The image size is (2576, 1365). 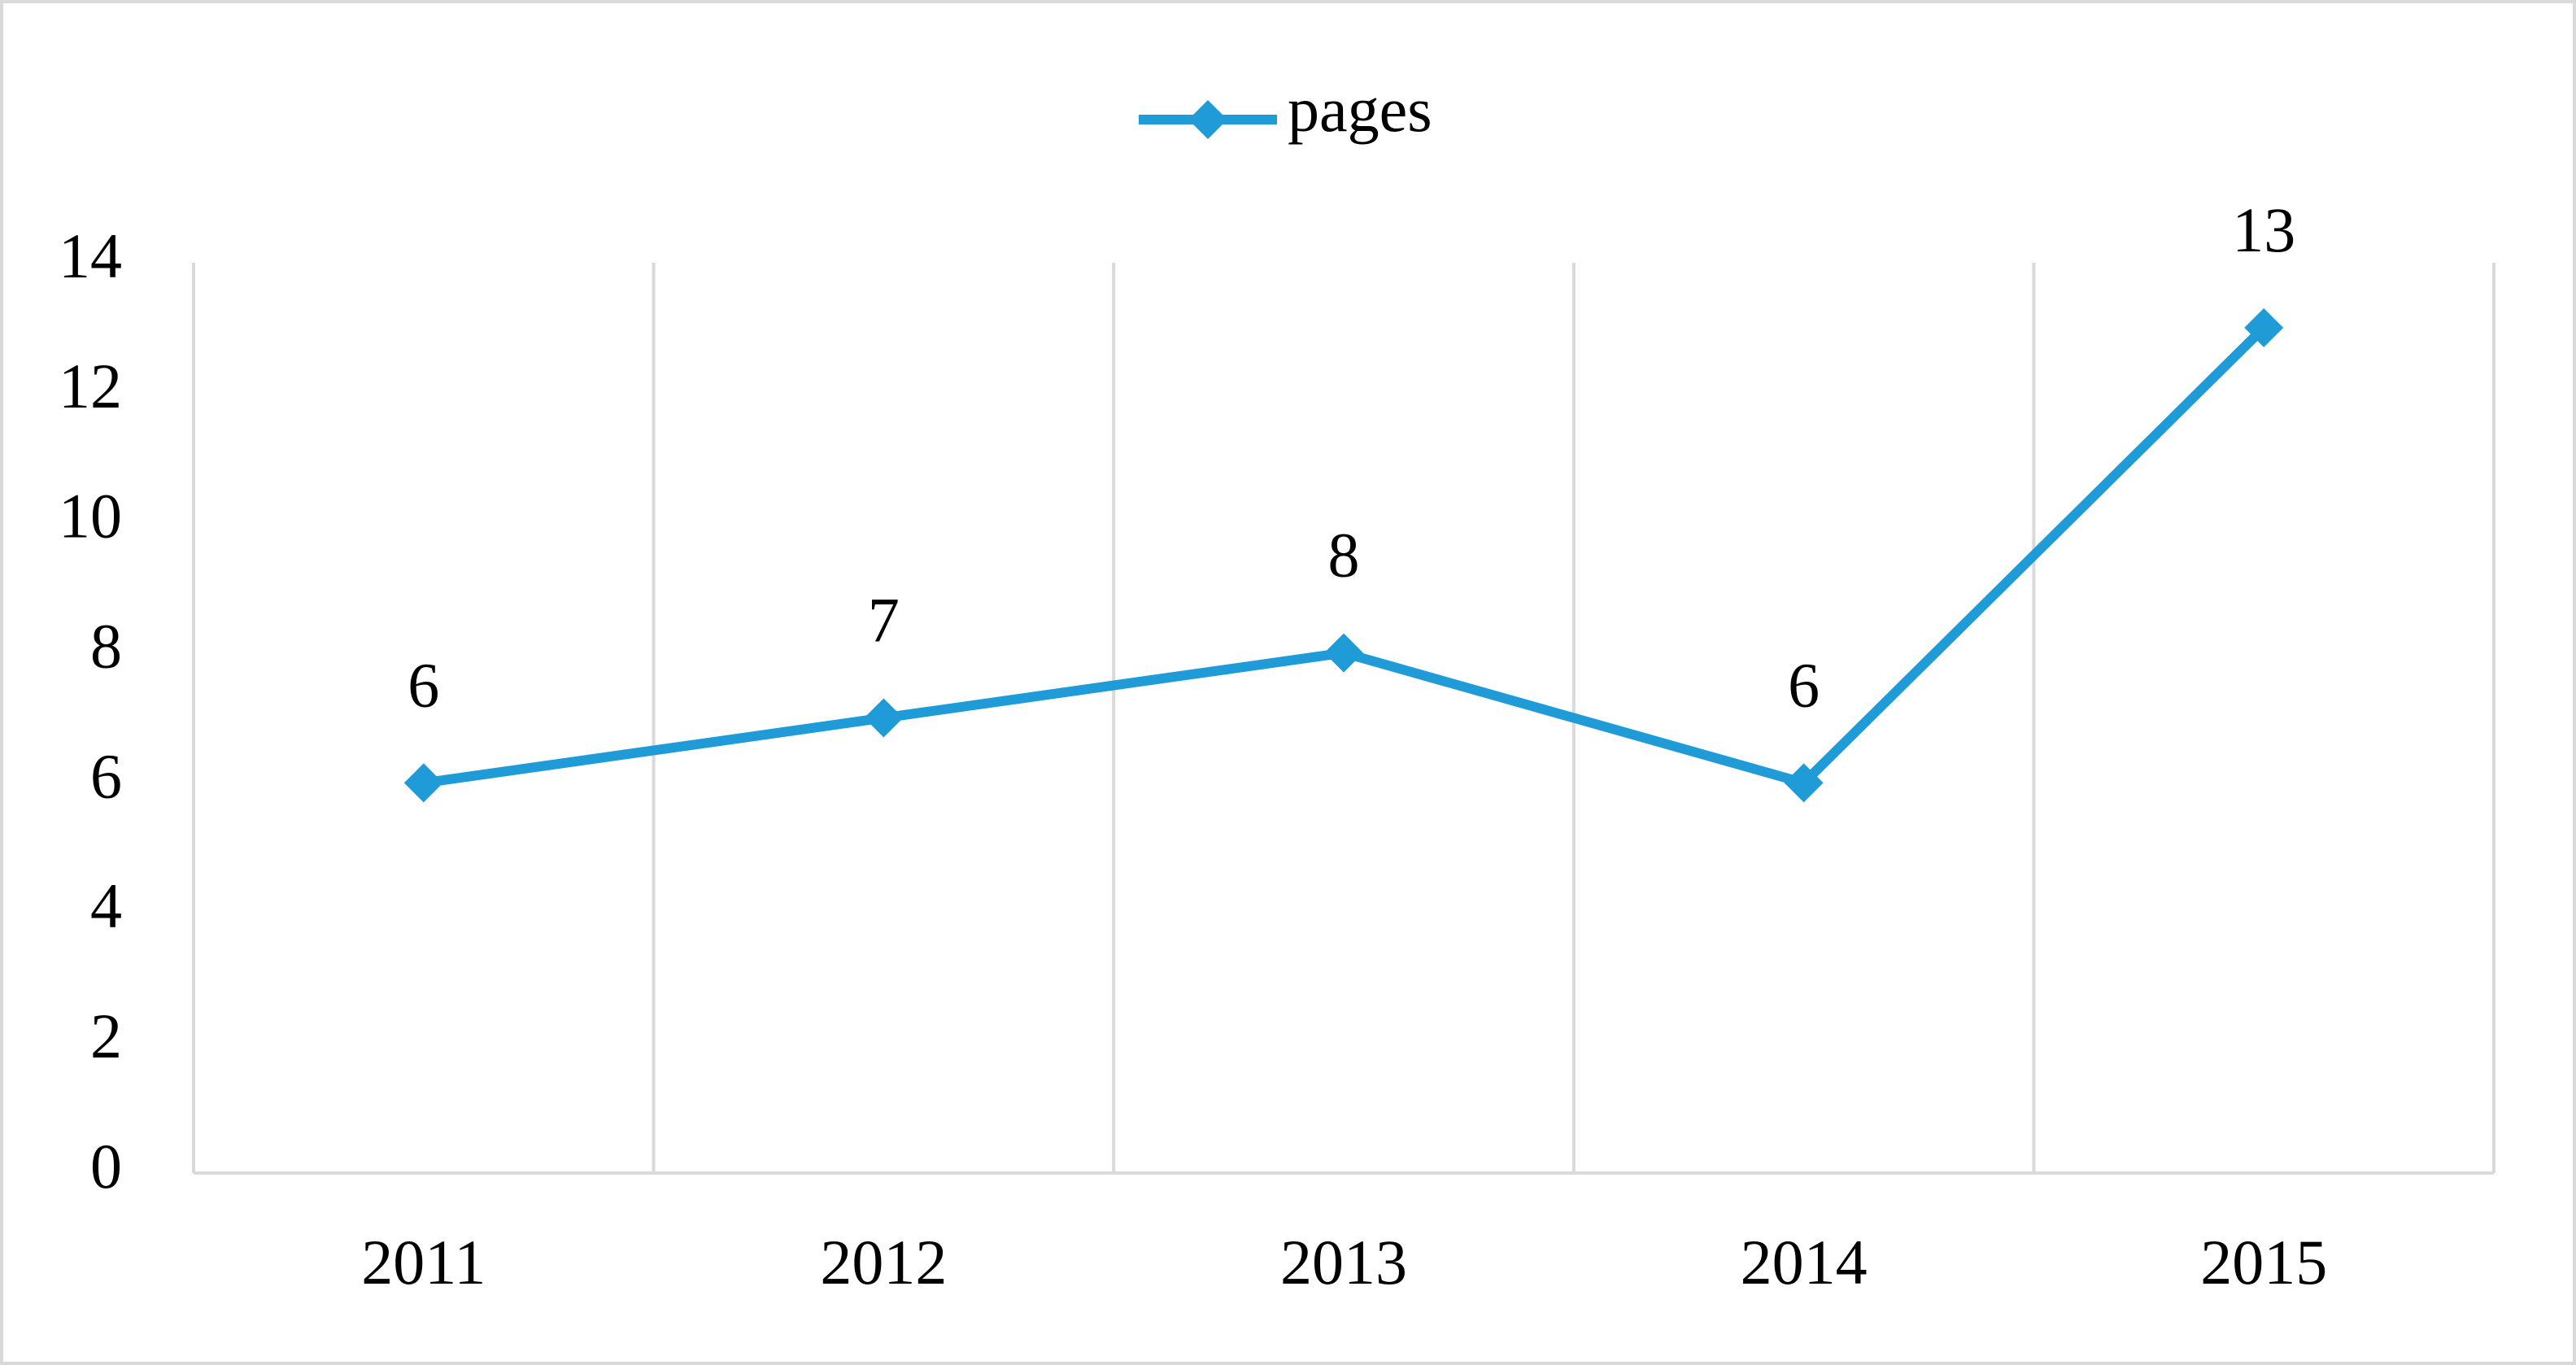 What do you see at coordinates (423, 1262) in the screenshot?
I see `x-tick-label: 2011` at bounding box center [423, 1262].